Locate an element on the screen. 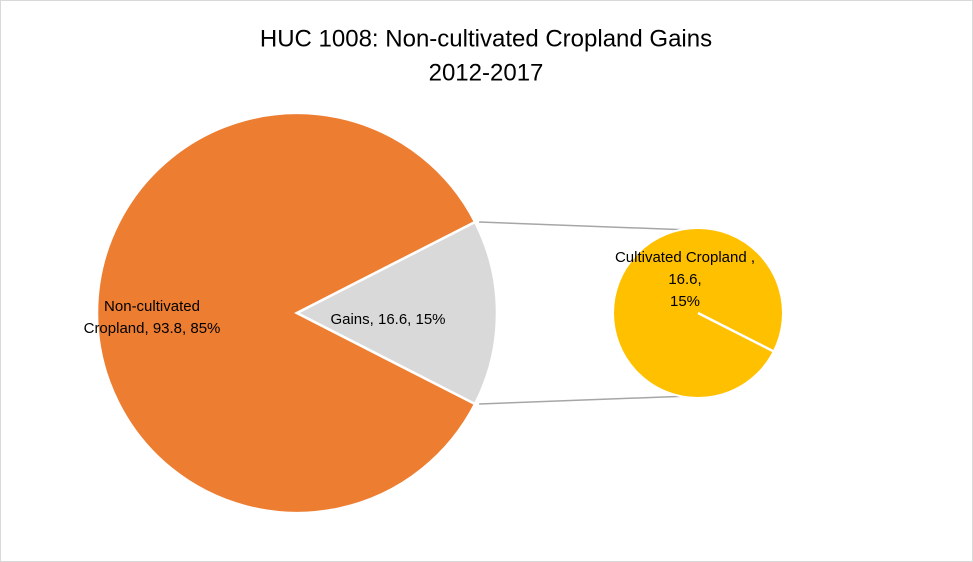 The height and width of the screenshot is (562, 973). pie-slice is located at coordinates (396, 313).